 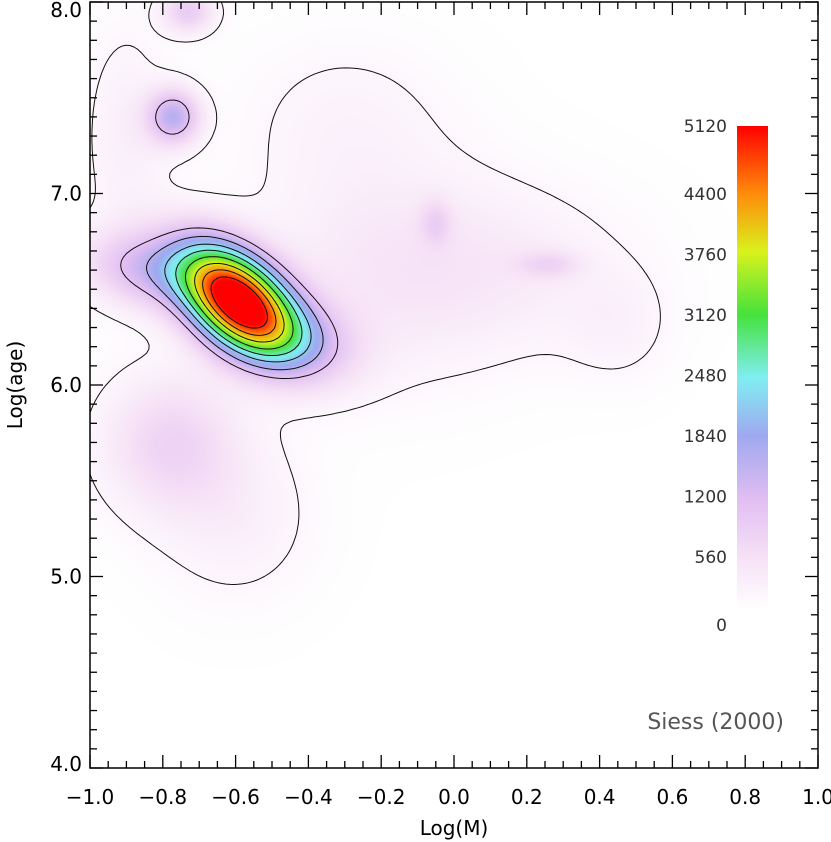 I want to click on y-axis-title: Log(age), so click(x=15, y=385).